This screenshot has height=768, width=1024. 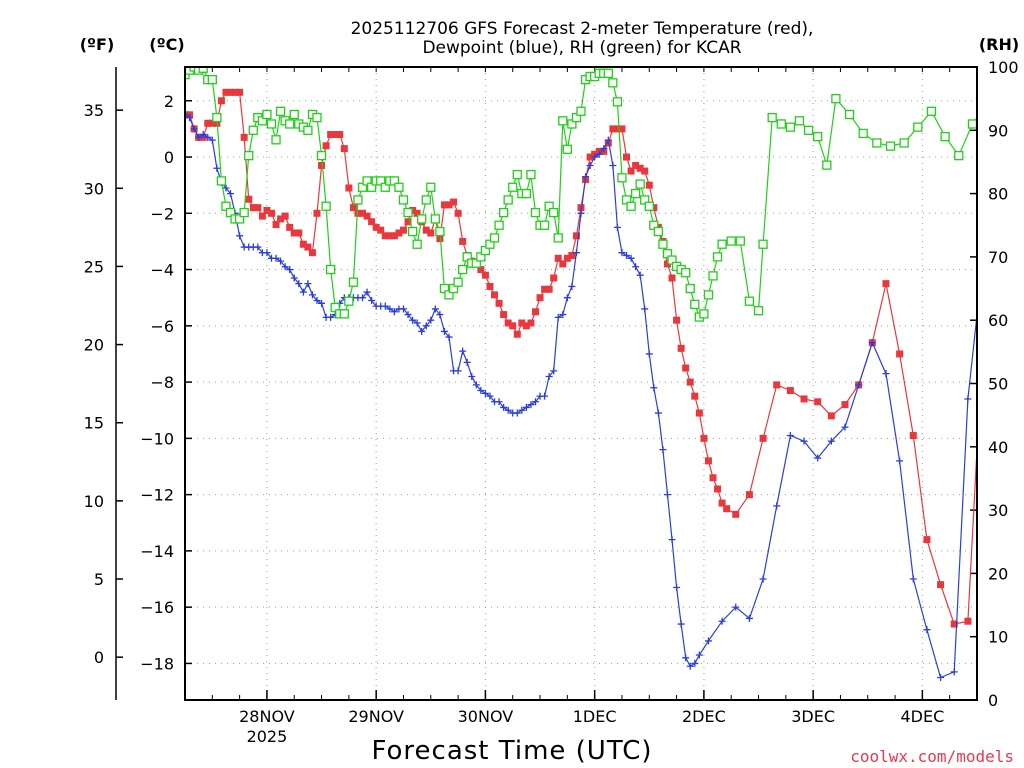 I want to click on rh-tick-label: 10, so click(x=998, y=637).